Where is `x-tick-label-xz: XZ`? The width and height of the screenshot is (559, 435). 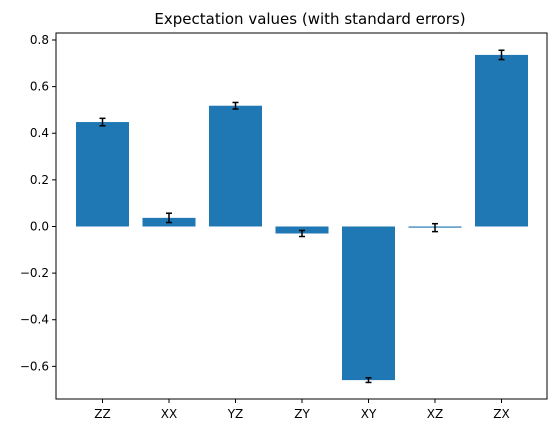
x-tick-label-xz: XZ is located at coordinates (435, 414).